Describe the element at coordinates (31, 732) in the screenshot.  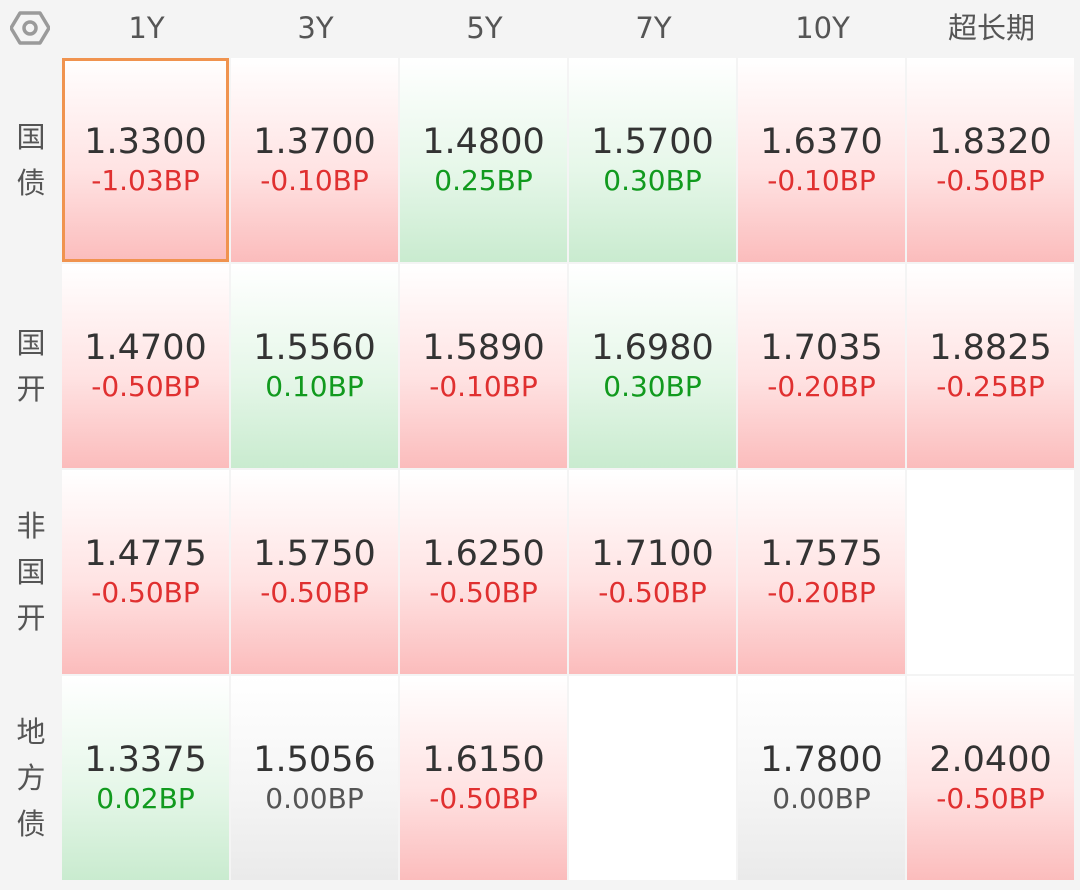
I see `row-header-char: 地` at that location.